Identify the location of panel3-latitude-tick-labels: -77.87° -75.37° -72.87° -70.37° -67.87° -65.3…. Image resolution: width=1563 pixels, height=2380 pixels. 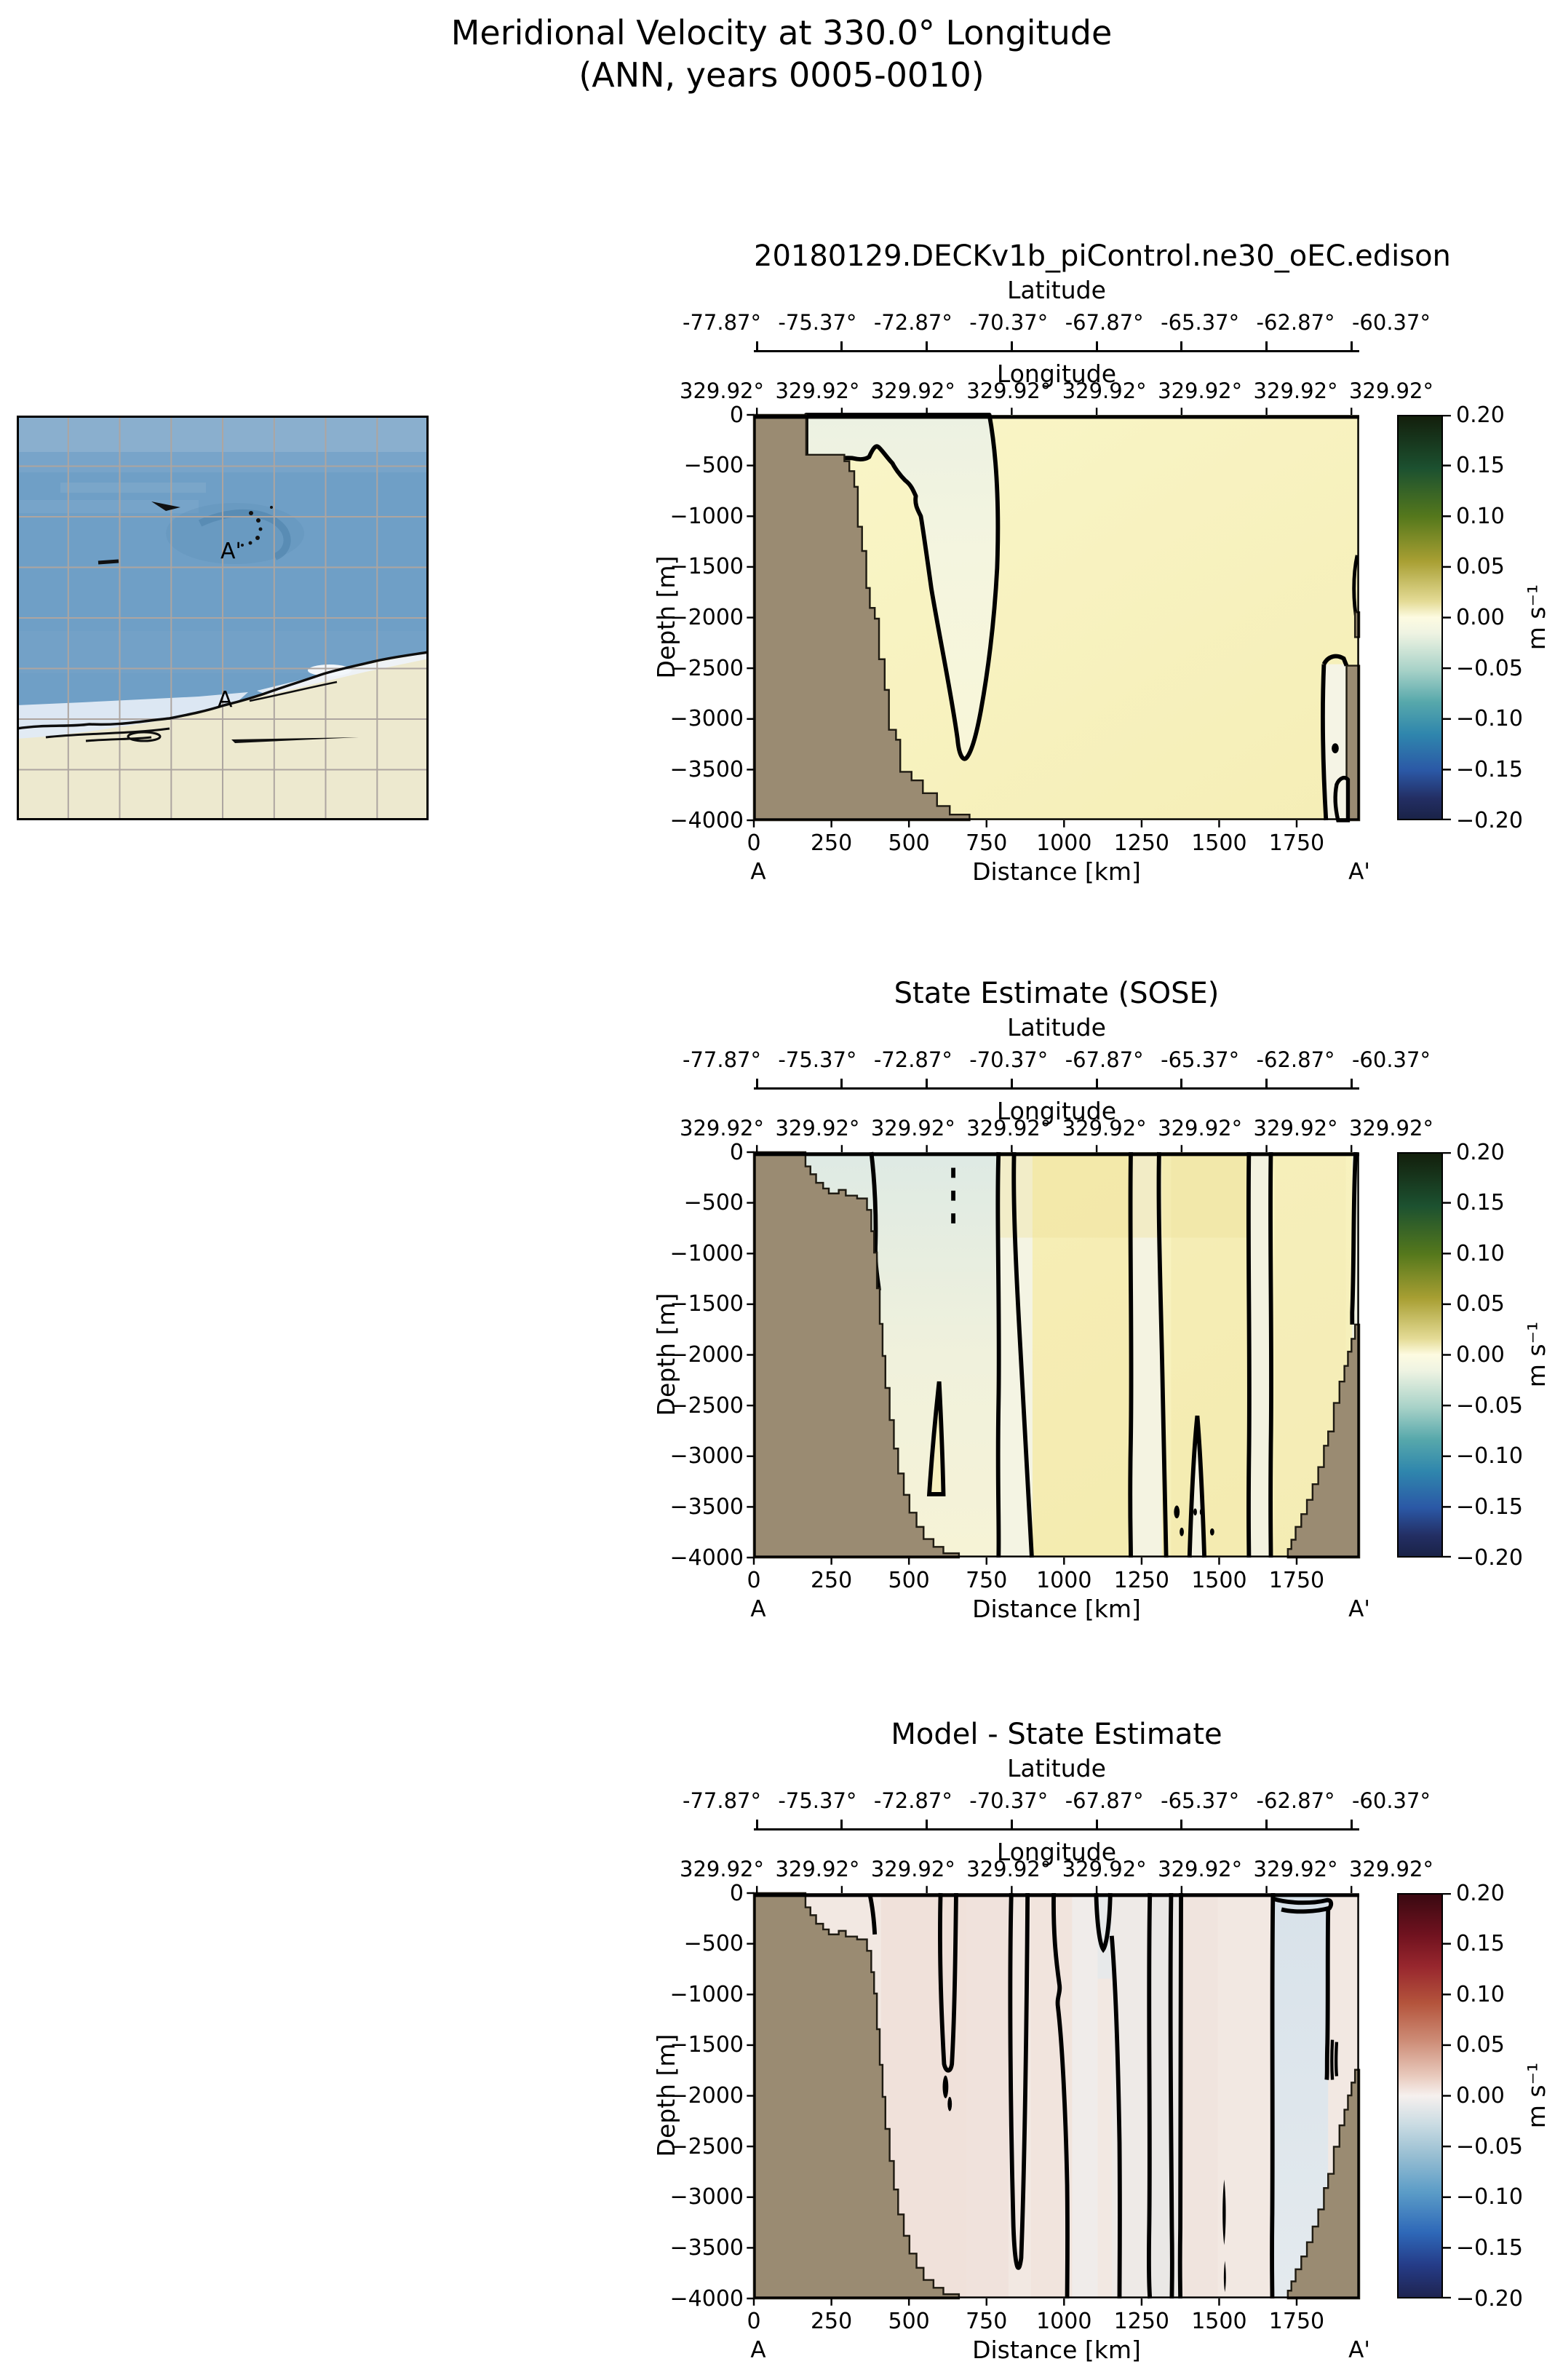
(1057, 1800).